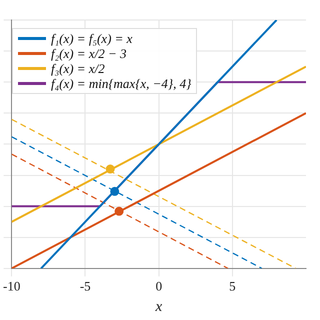  I want to click on x-tick-label: 5, so click(232, 286).